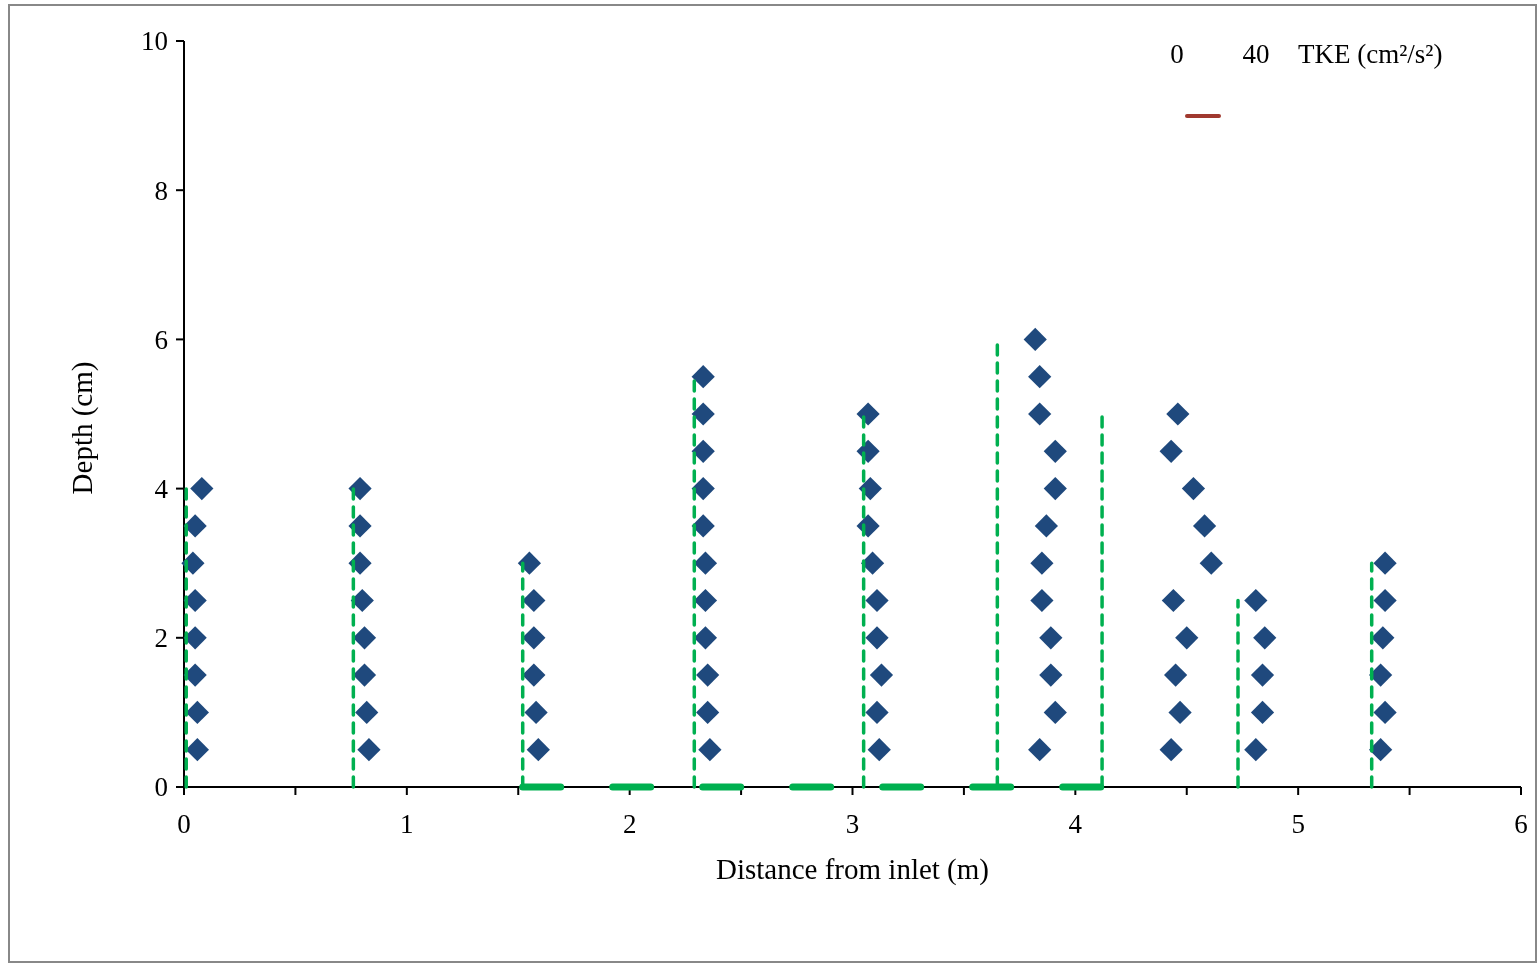 The width and height of the screenshot is (1539, 964). What do you see at coordinates (1370, 54) in the screenshot?
I see `annotation: TKE (cm²/s²)` at bounding box center [1370, 54].